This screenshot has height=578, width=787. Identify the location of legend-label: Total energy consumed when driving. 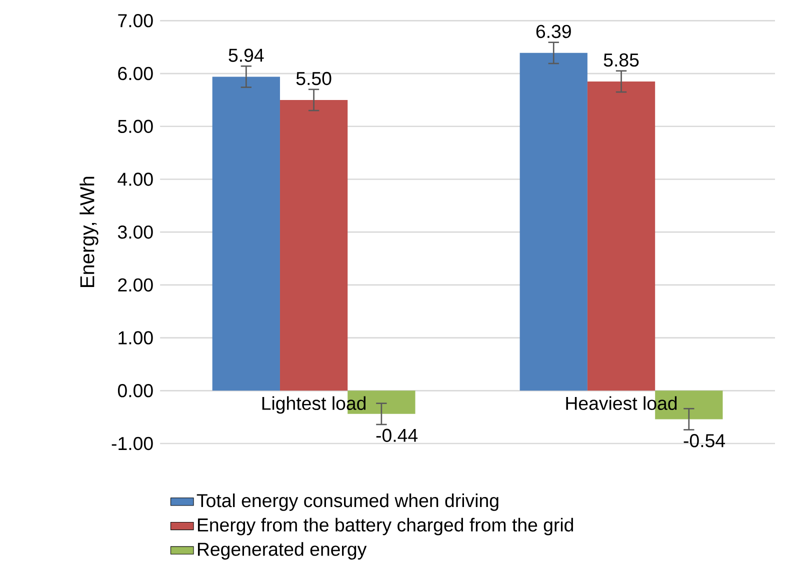
(347, 502).